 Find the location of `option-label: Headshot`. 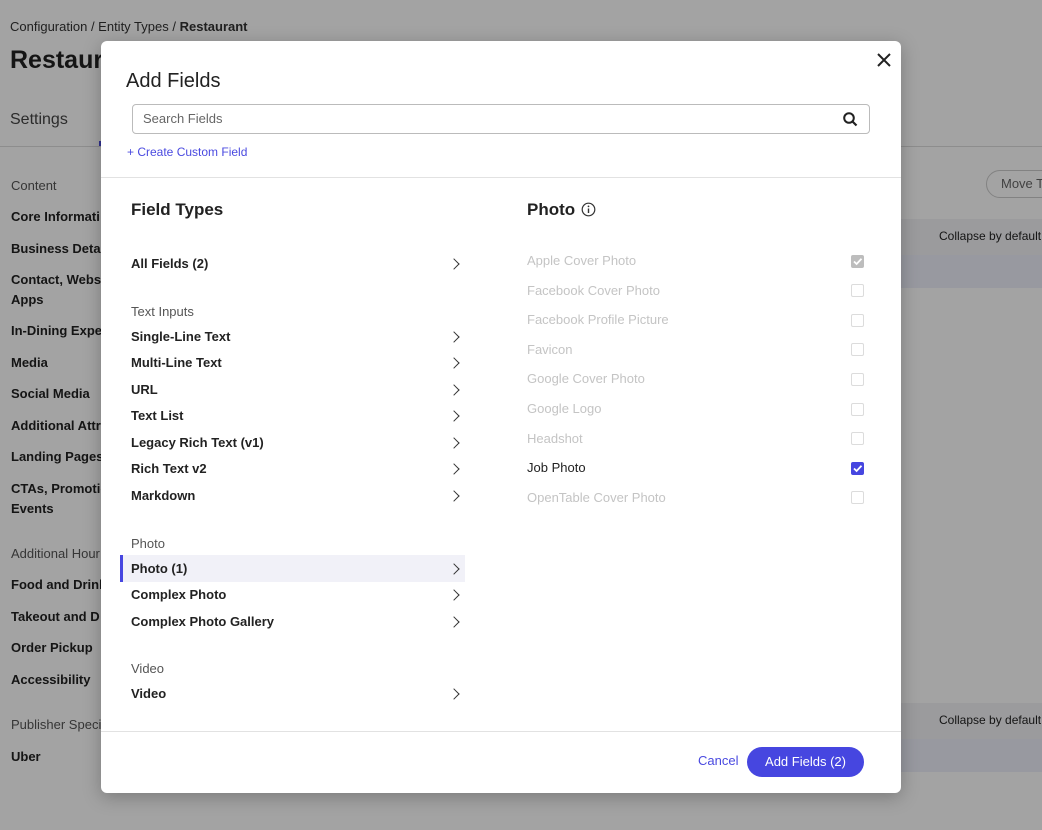

option-label: Headshot is located at coordinates (555, 438).